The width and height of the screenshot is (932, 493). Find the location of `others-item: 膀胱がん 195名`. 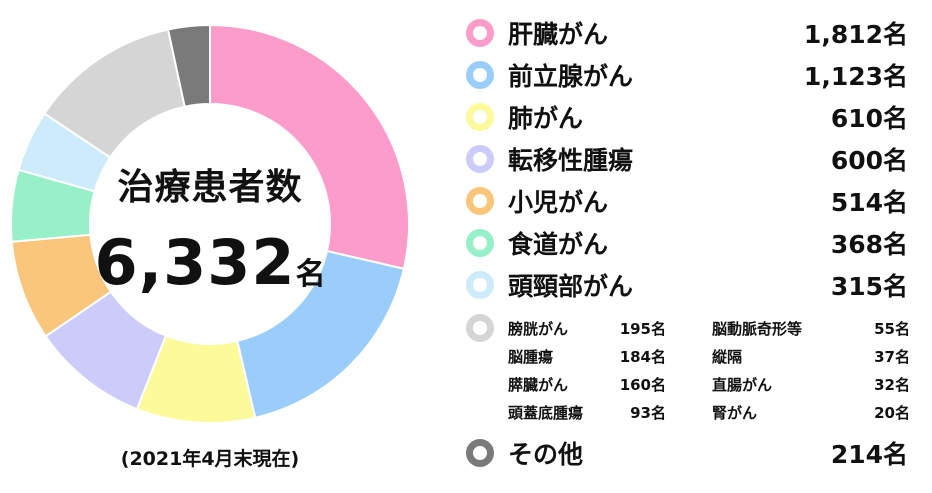

others-item: 膀胱がん 195名 is located at coordinates (587, 328).